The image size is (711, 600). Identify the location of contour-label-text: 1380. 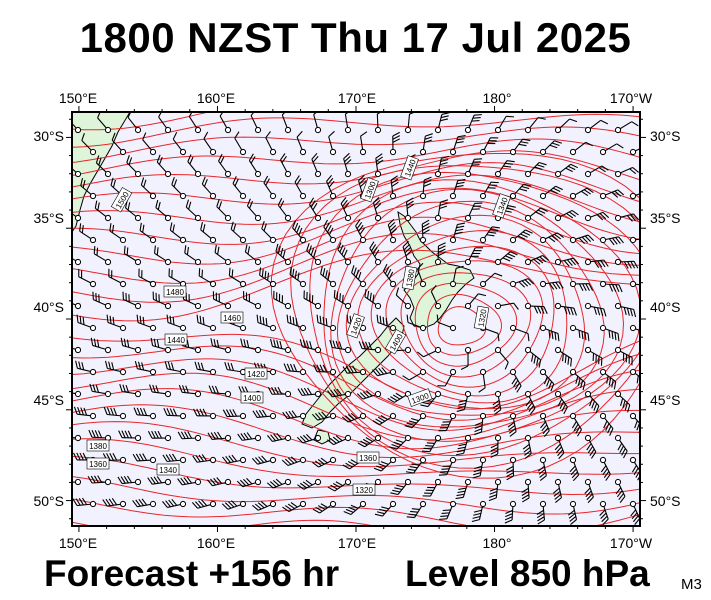
(411, 278).